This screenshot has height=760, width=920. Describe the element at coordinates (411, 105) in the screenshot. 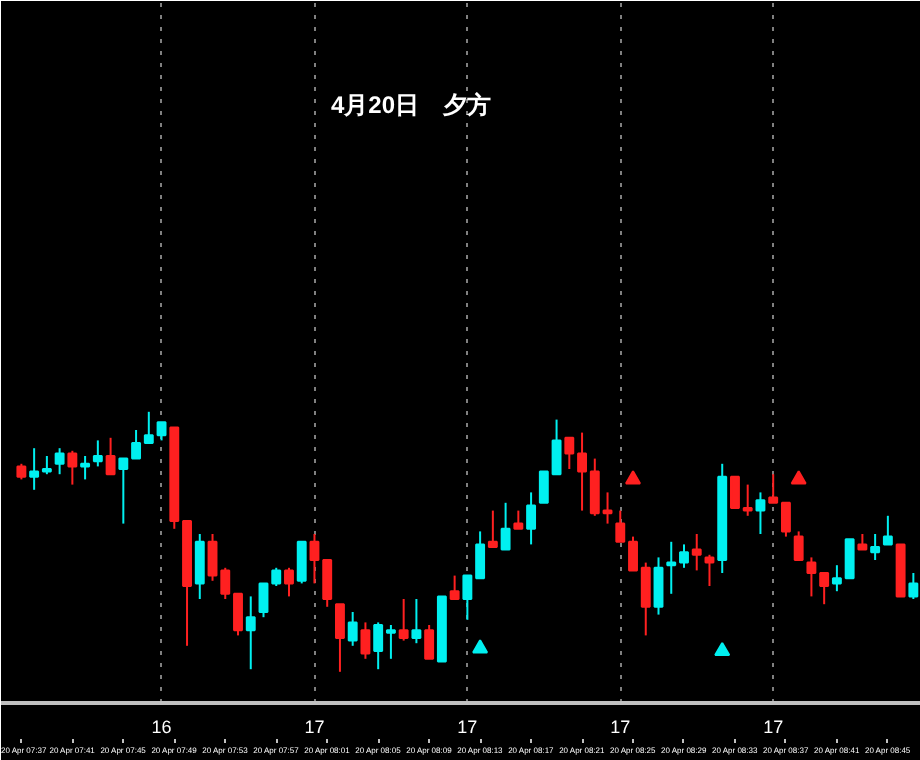

I see `chart-title: 4月20日 夕方` at that location.